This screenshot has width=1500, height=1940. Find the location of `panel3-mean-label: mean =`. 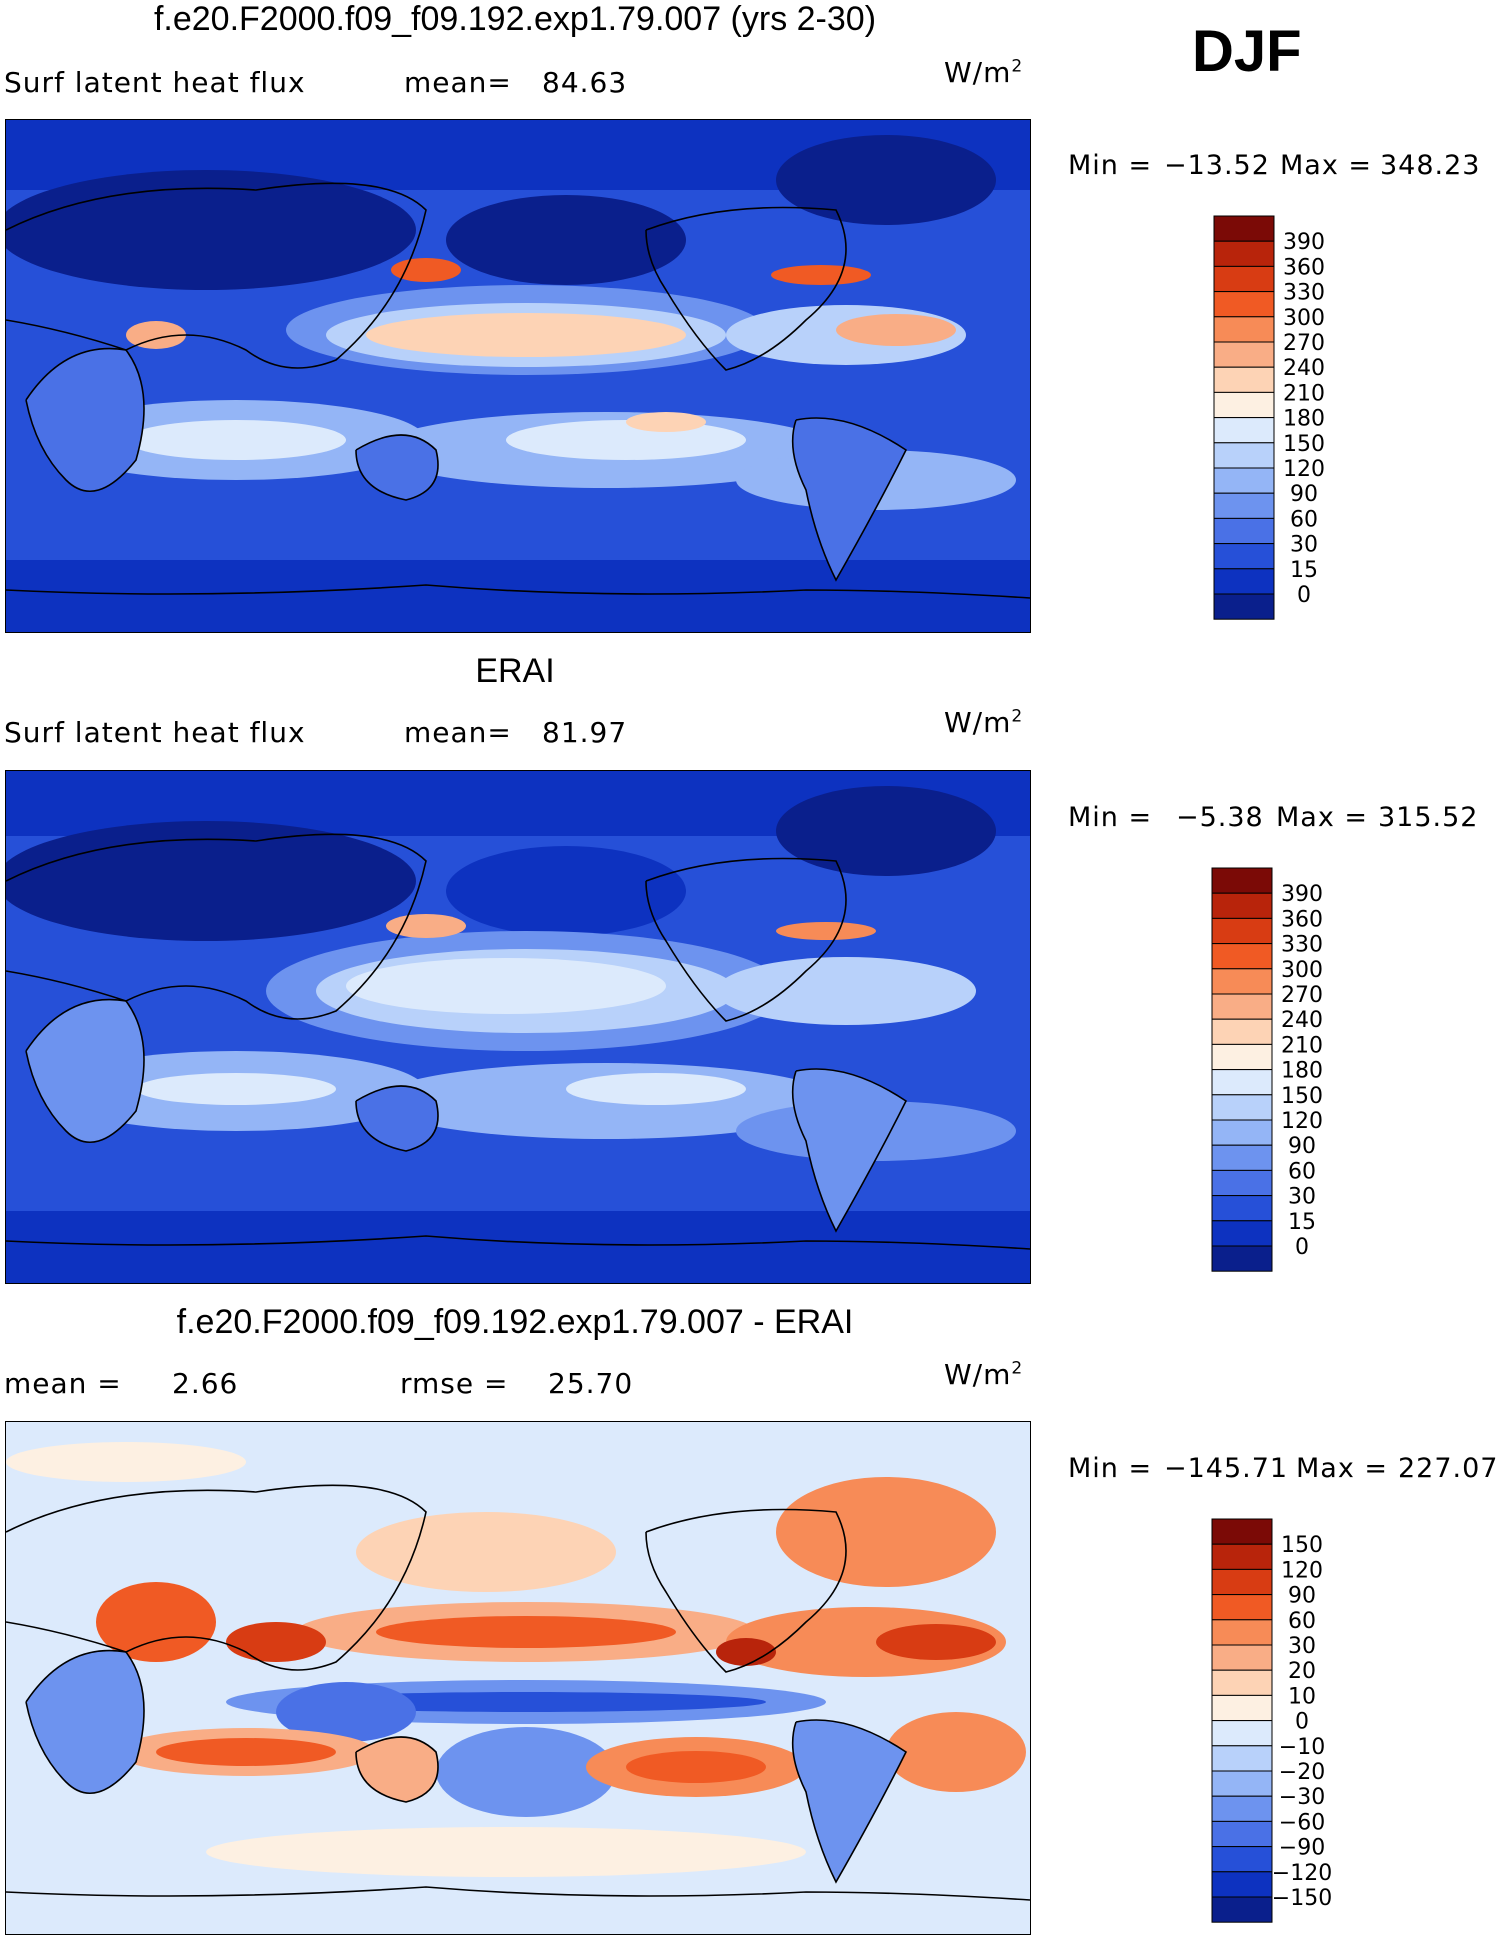

panel3-mean-label: mean = is located at coordinates (63, 1383).